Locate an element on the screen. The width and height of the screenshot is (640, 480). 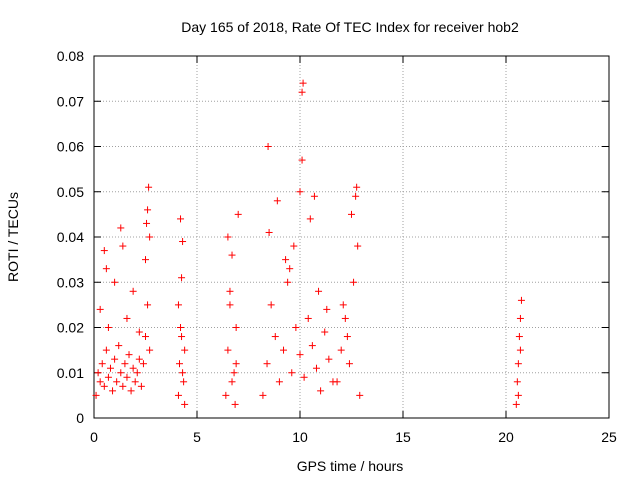
x-tick-label: 5 is located at coordinates (197, 437).